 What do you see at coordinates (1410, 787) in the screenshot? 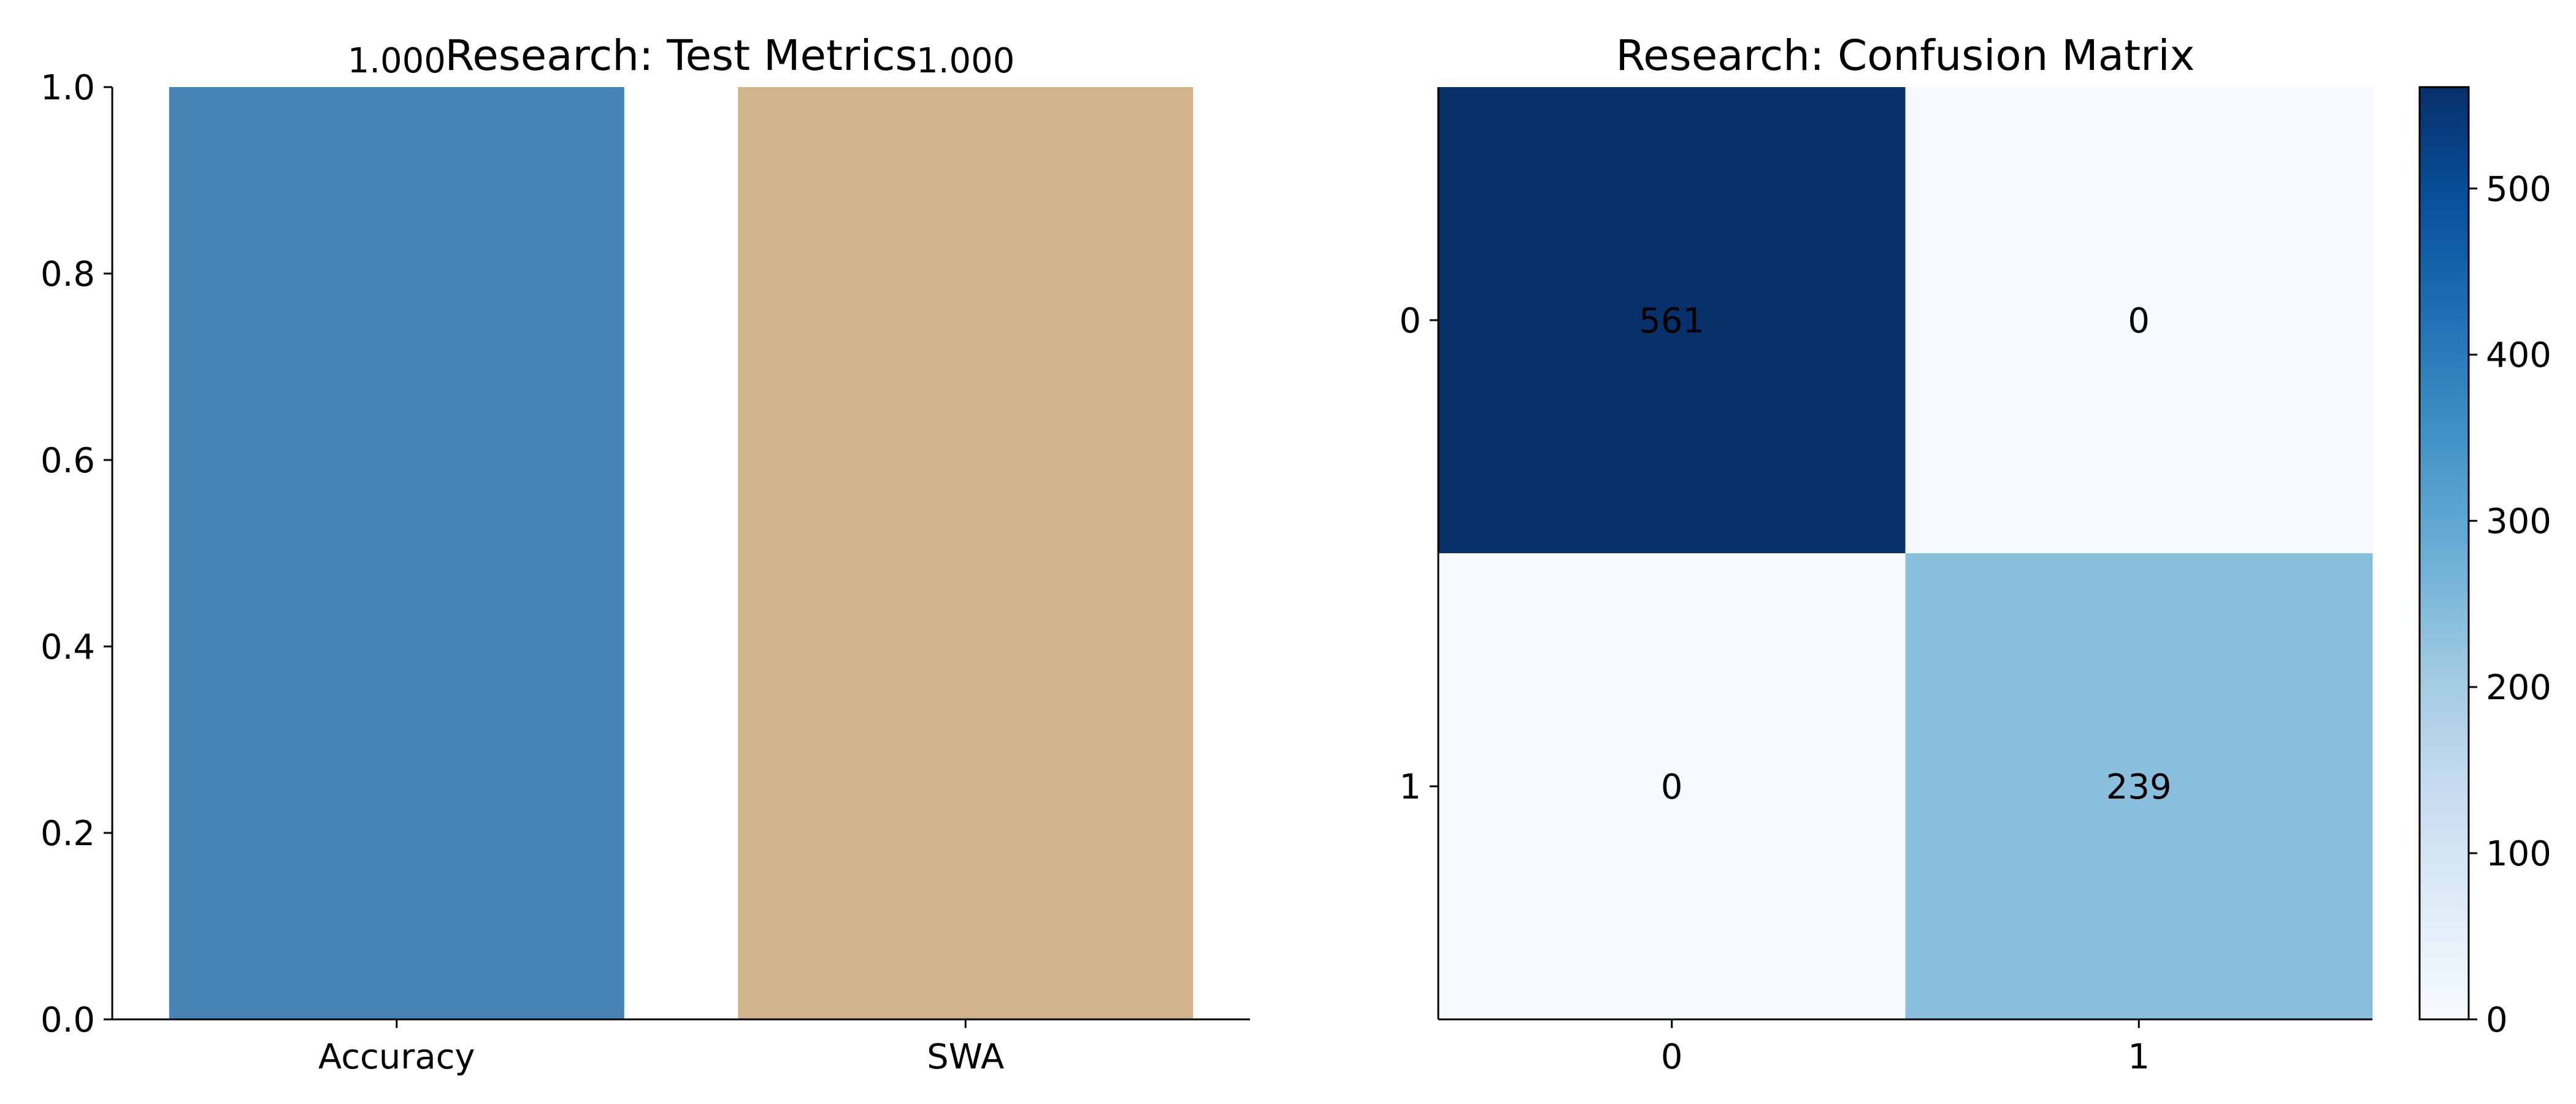
I see `heatmap-y-tick-label: 1` at bounding box center [1410, 787].